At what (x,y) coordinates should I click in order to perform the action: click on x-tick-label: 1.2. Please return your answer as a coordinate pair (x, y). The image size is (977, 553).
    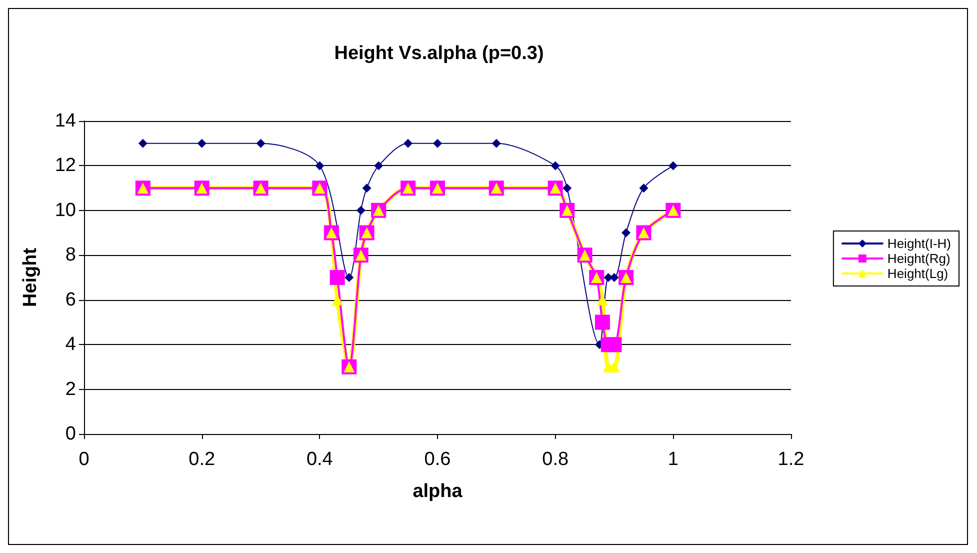
    Looking at the image, I should click on (791, 459).